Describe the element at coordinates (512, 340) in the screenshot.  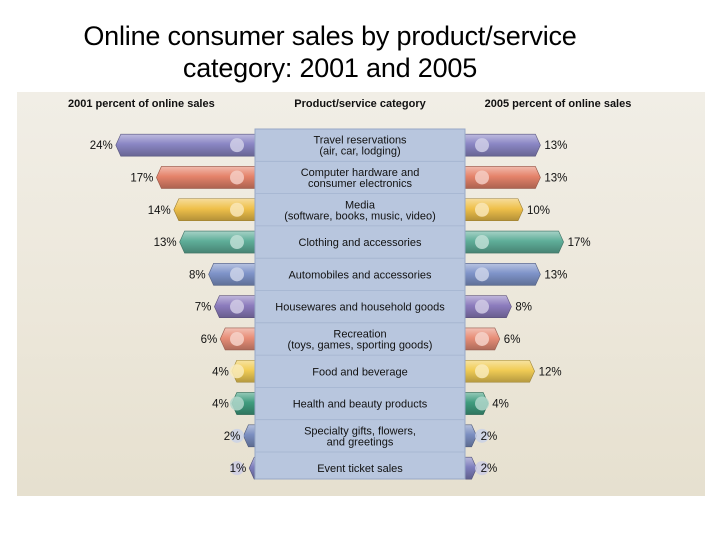
I see `label-2005: 6%` at that location.